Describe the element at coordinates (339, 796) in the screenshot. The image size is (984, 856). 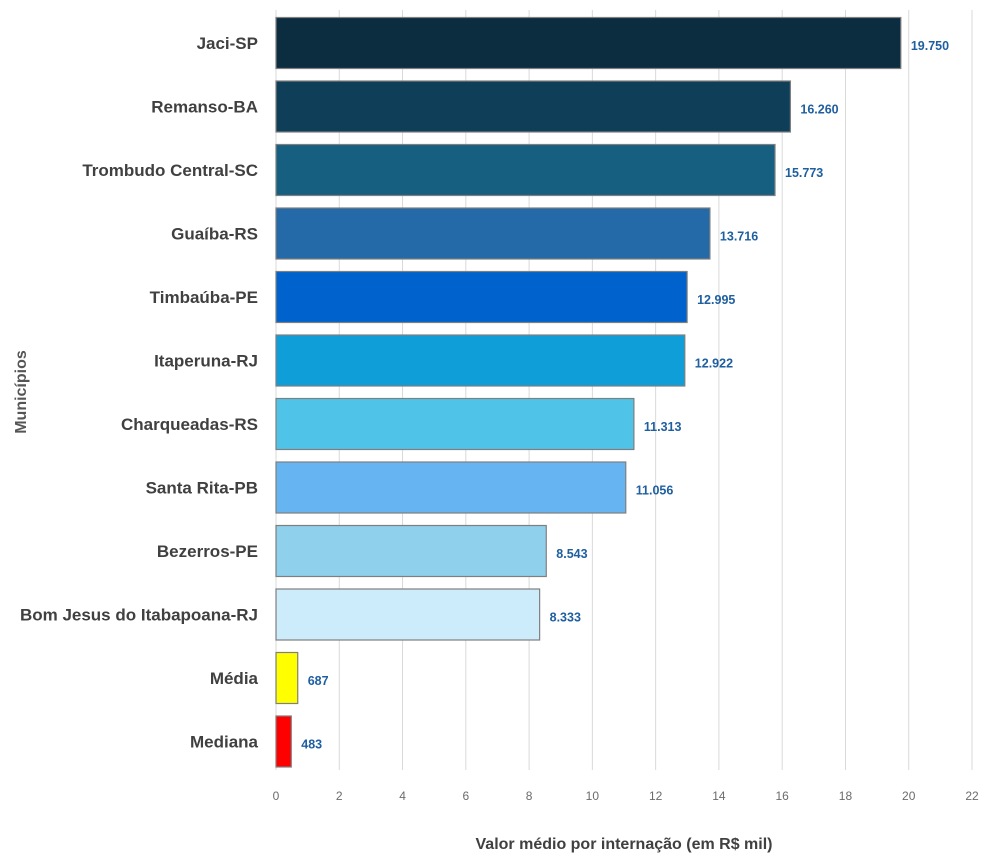
I see `x-tick-label: 2` at that location.